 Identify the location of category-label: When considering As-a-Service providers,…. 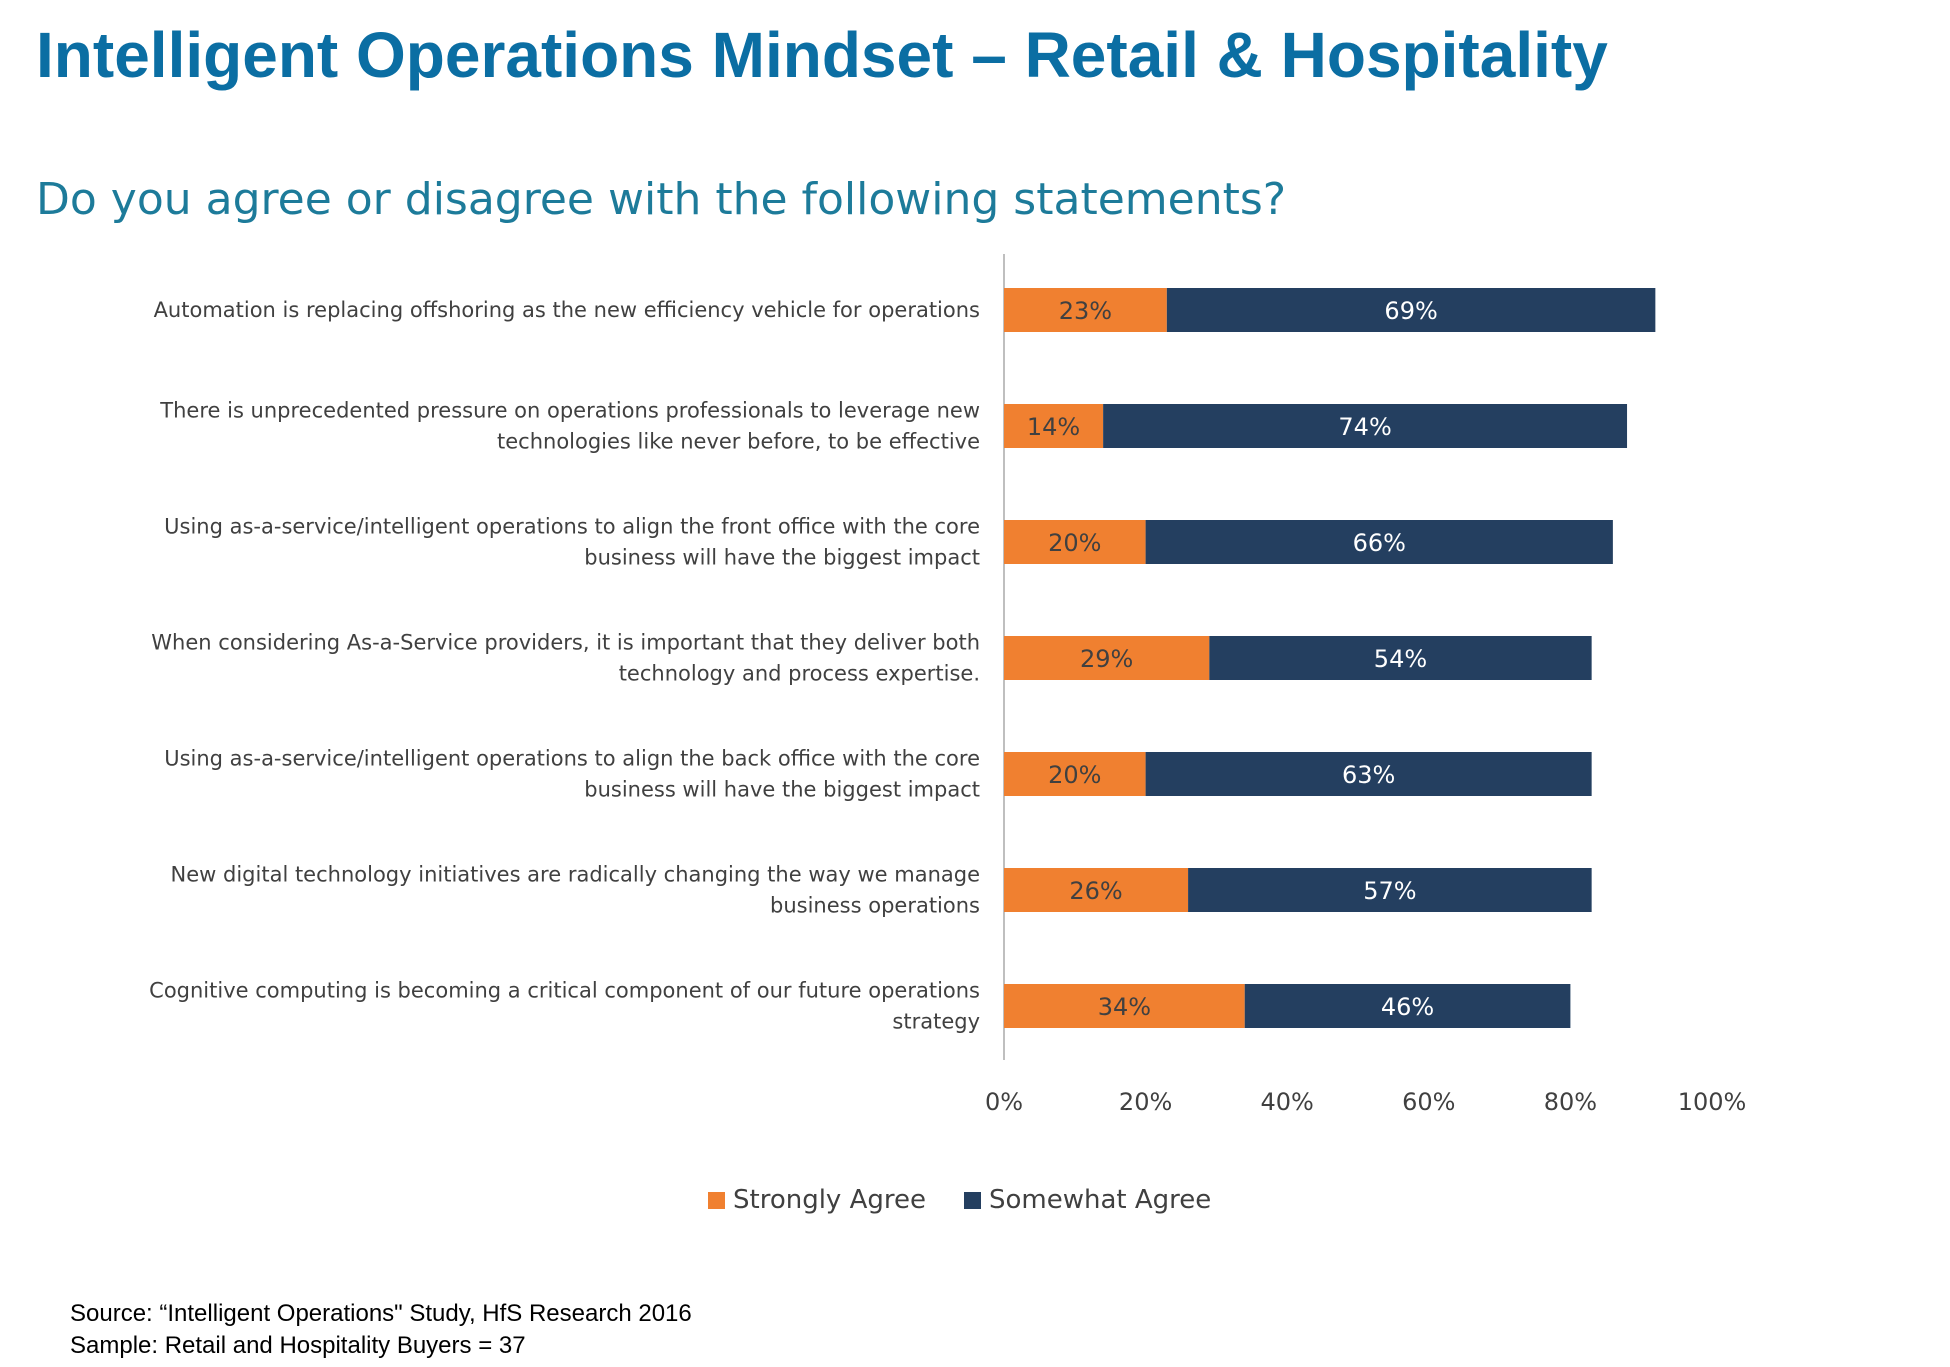
(565, 658).